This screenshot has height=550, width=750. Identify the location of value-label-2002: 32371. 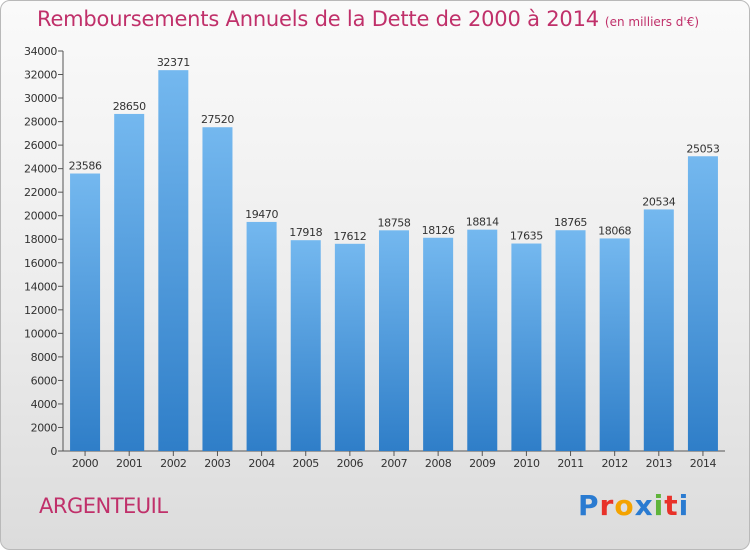
(173, 62).